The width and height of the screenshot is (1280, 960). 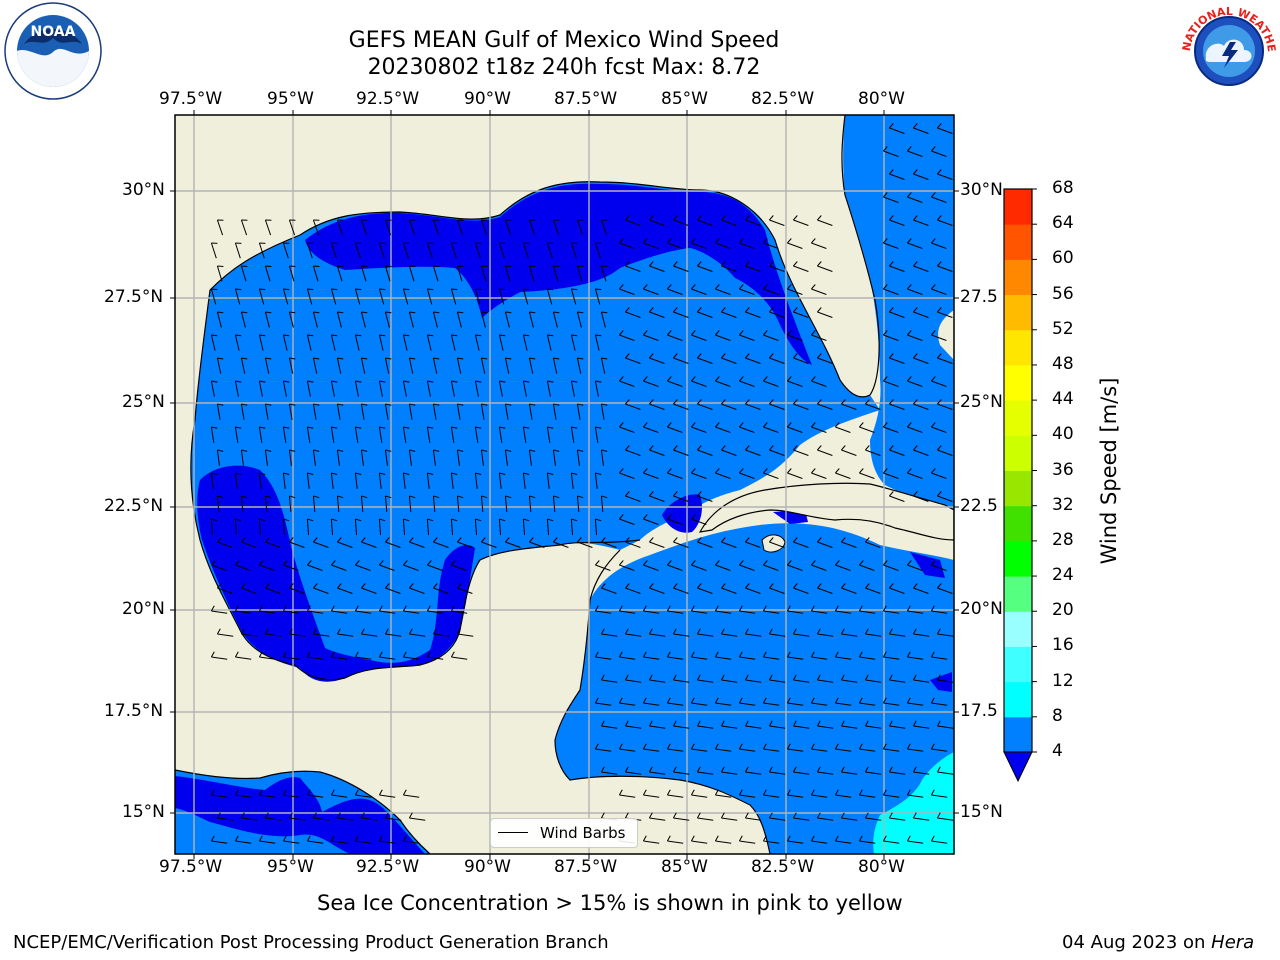 I want to click on colorbar-tick-label: 12, so click(x=1063, y=680).